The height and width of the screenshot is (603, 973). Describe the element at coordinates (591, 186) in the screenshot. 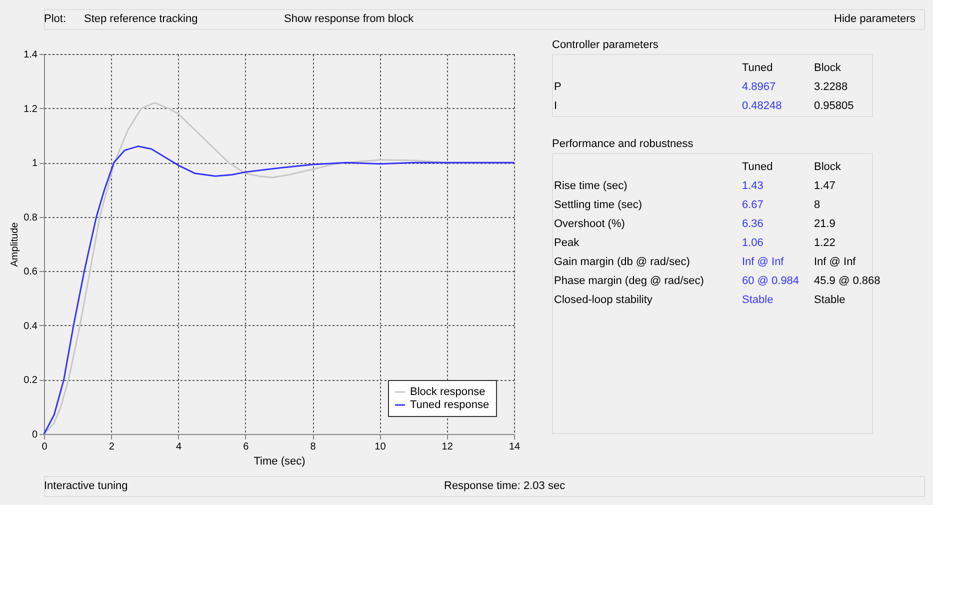

I see `text: Rise time (sec)` at that location.